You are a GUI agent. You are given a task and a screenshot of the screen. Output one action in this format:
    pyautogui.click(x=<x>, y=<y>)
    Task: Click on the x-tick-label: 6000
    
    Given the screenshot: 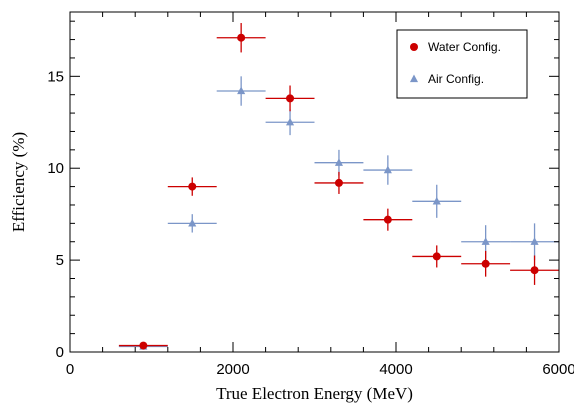 What is the action you would take?
    pyautogui.click(x=558, y=369)
    